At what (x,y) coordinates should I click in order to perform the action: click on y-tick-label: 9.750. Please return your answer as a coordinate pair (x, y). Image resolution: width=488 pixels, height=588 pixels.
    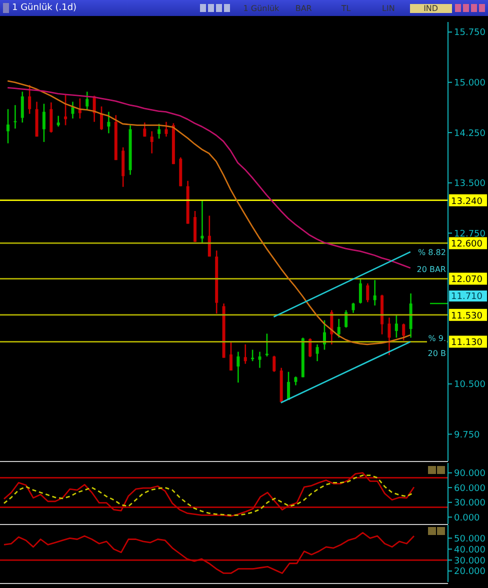
    Looking at the image, I should click on (467, 435).